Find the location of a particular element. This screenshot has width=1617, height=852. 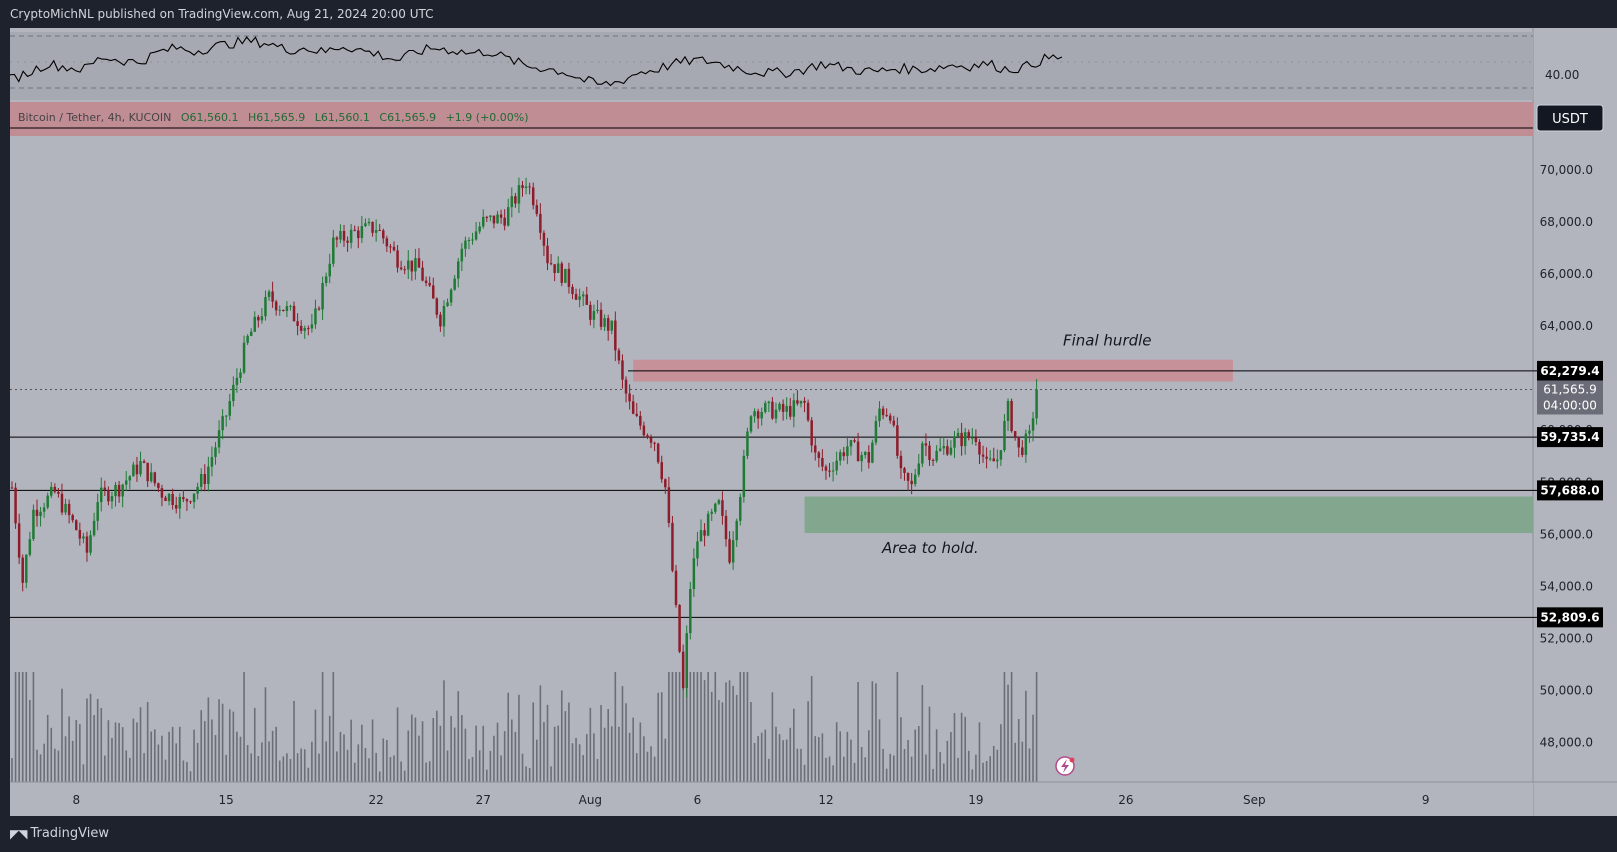

currency-button is located at coordinates (1570, 118).